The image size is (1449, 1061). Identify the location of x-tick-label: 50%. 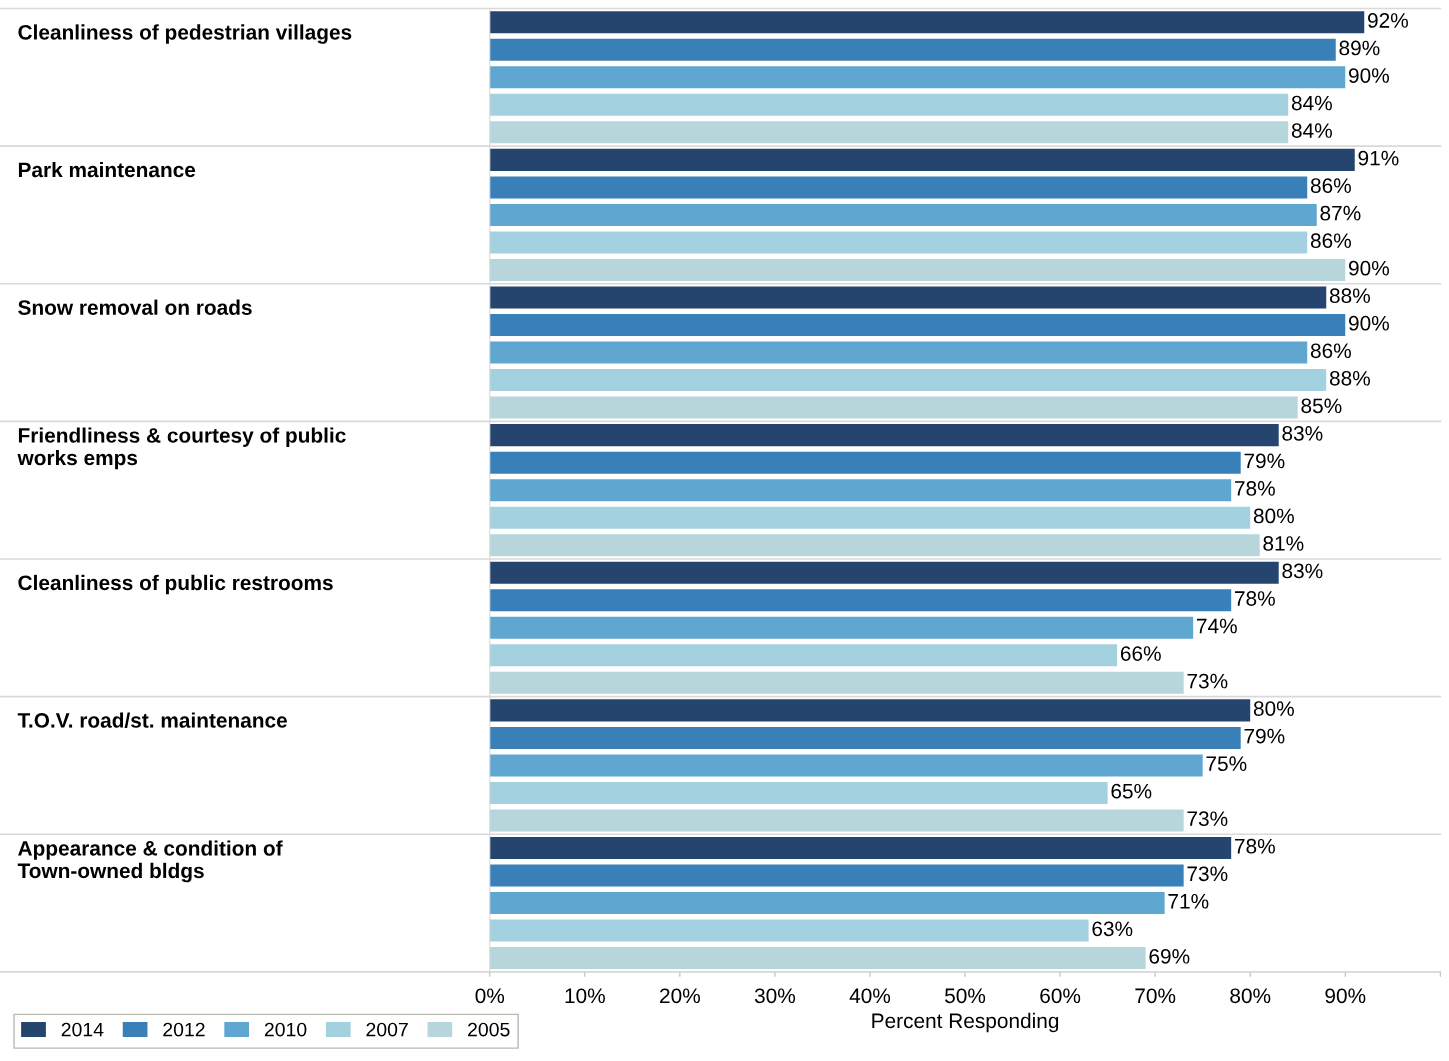
(965, 996).